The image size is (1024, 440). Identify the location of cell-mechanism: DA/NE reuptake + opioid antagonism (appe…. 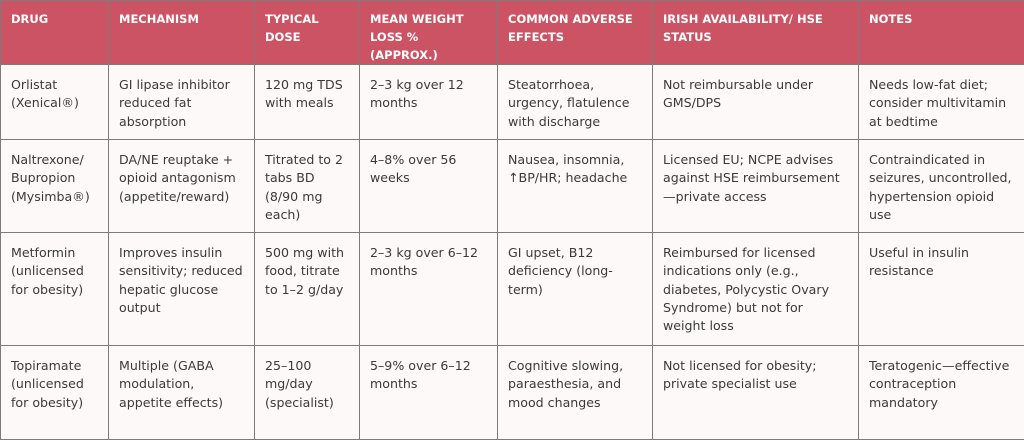
(182, 186).